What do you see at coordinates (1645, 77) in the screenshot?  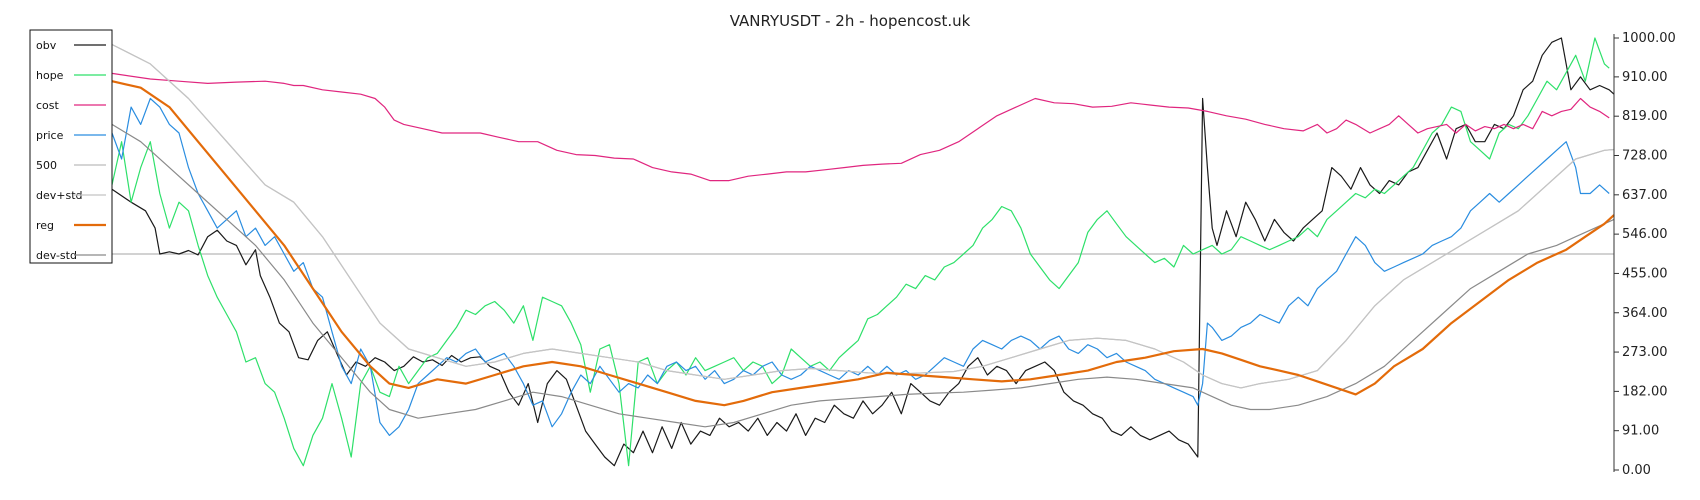 I see `y-tick-label: 910.00` at bounding box center [1645, 77].